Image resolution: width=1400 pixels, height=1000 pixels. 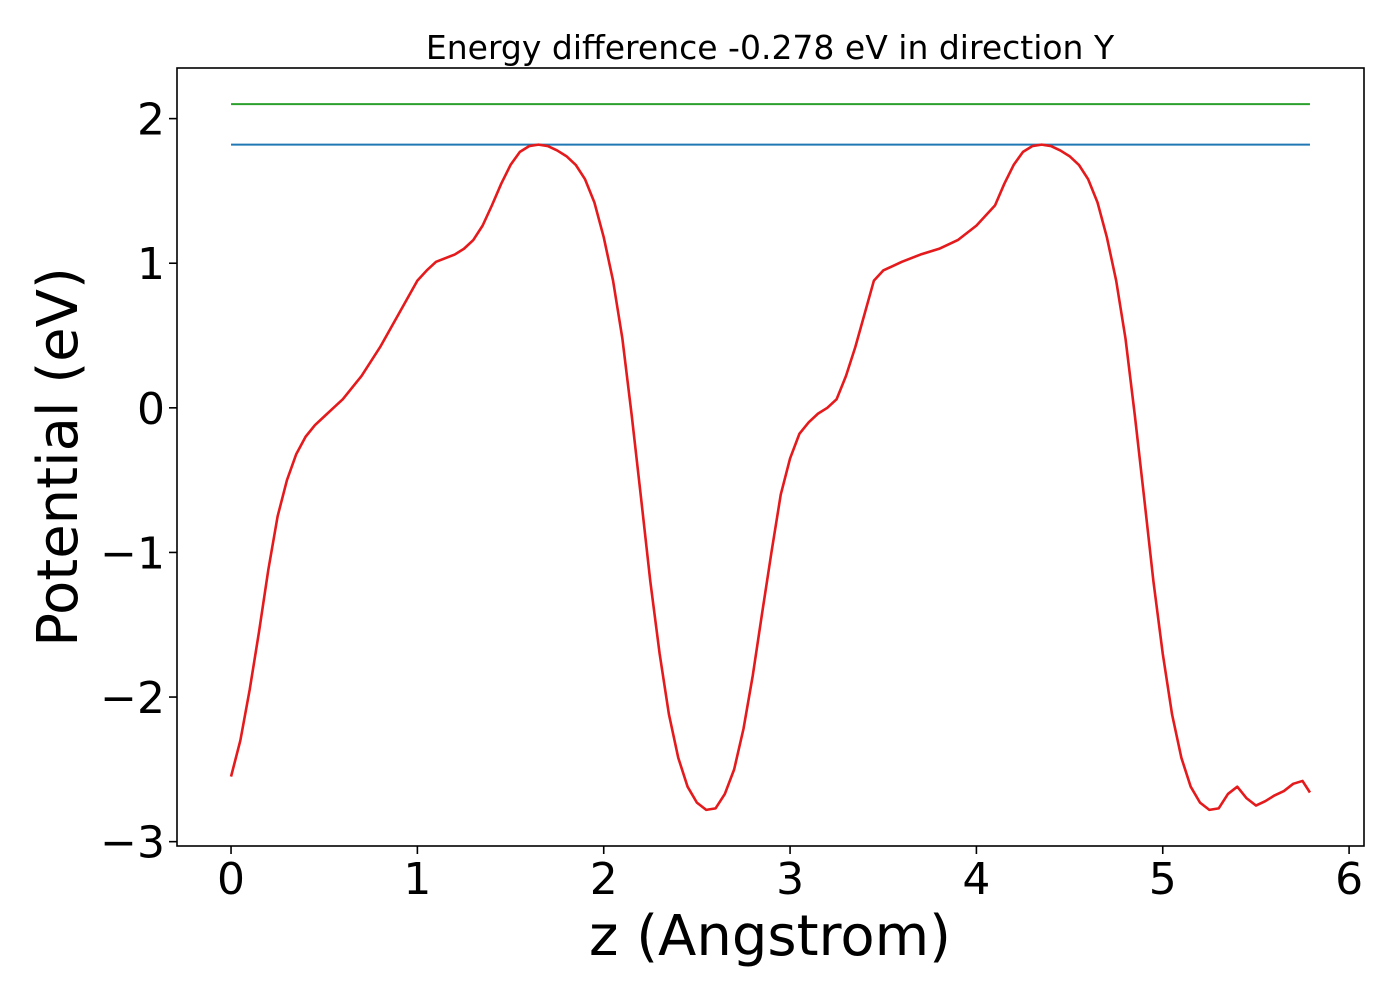 I want to click on y-tick-label: −2, so click(x=132, y=698).